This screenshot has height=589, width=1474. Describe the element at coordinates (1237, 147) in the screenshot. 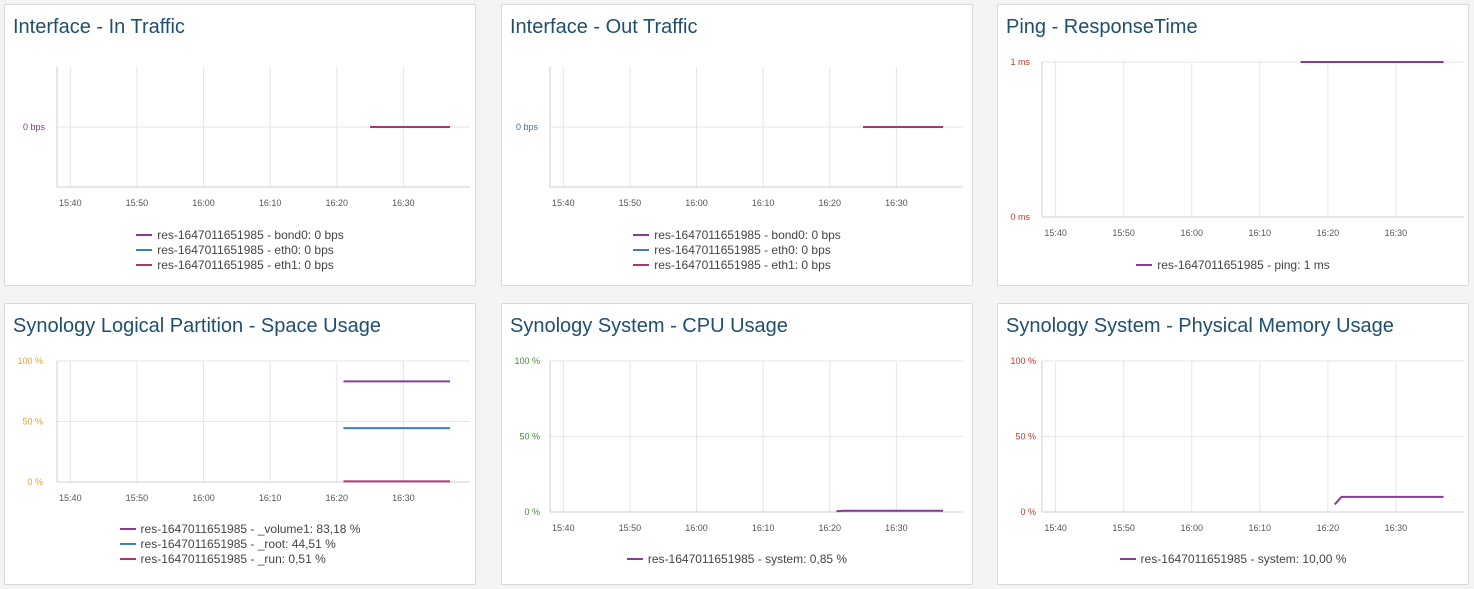

I see `chart-svg: 15:40 15:50 16:00 16:10 16:20 16:30 0 ms 1 ms` at that location.